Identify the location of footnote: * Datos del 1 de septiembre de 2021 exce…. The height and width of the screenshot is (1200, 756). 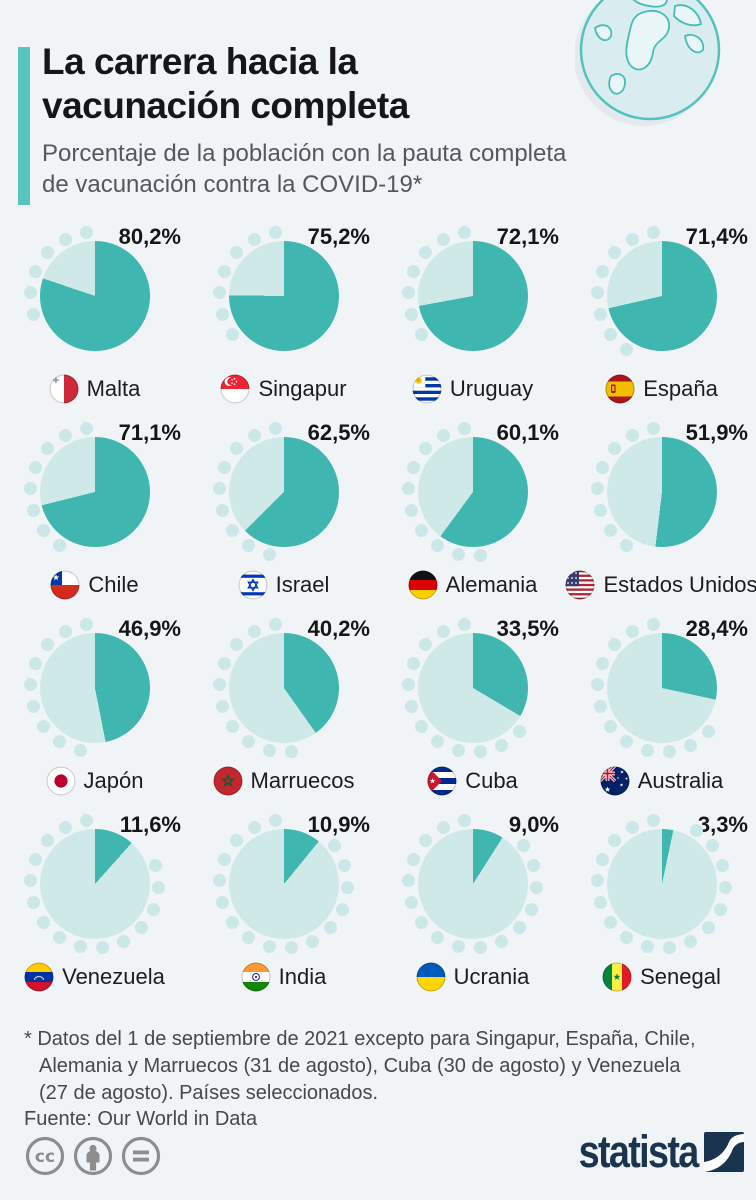
(360, 1066).